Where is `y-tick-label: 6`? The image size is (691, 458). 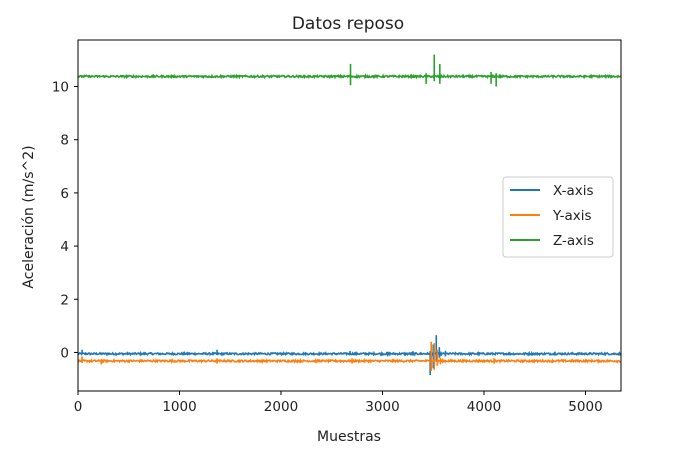 y-tick-label: 6 is located at coordinates (64, 194).